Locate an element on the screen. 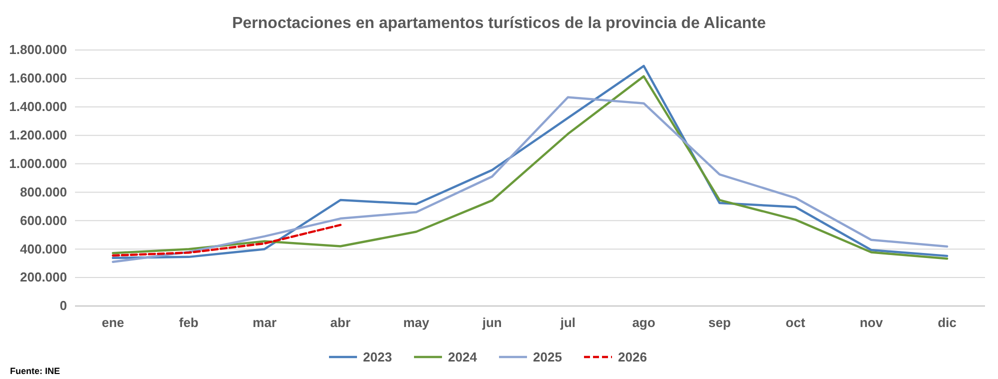 The image size is (998, 379). y-tick-label: 400.000 is located at coordinates (43, 248).